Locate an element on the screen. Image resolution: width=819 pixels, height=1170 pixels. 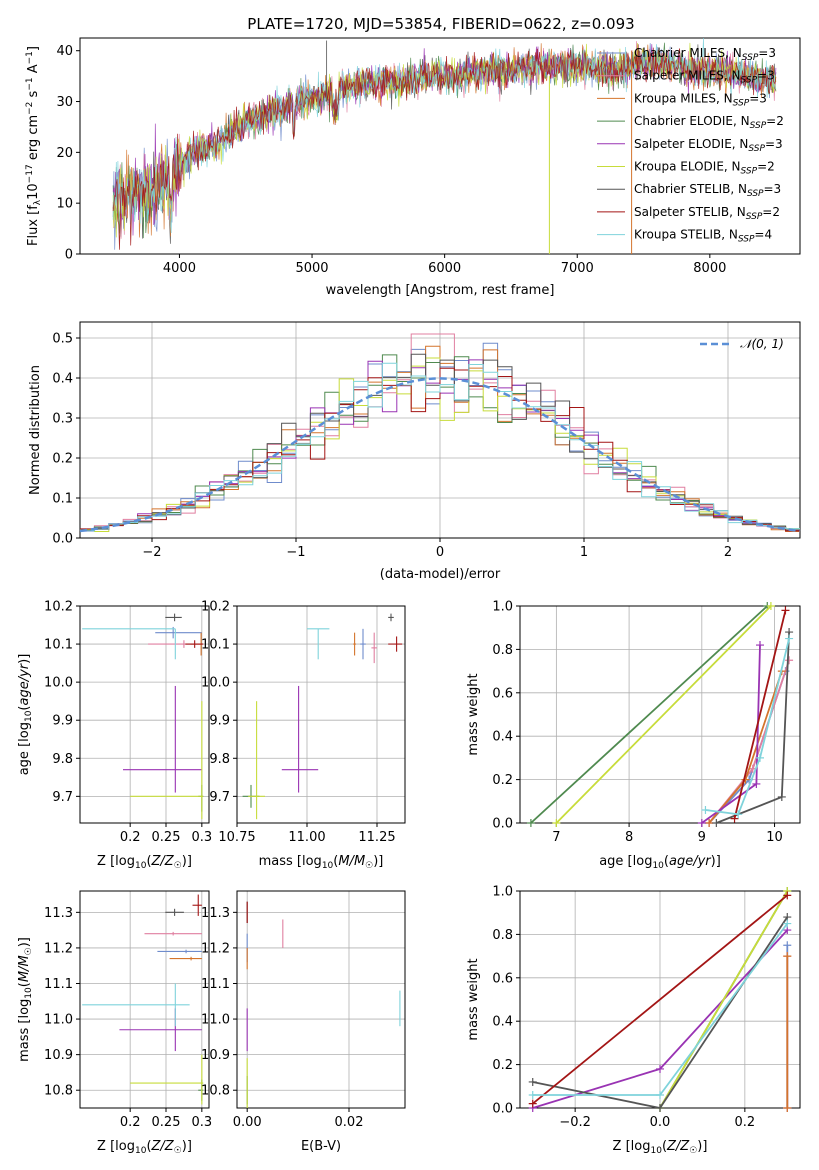
residuals-xtick-label-0: −2 is located at coordinates (151, 552).